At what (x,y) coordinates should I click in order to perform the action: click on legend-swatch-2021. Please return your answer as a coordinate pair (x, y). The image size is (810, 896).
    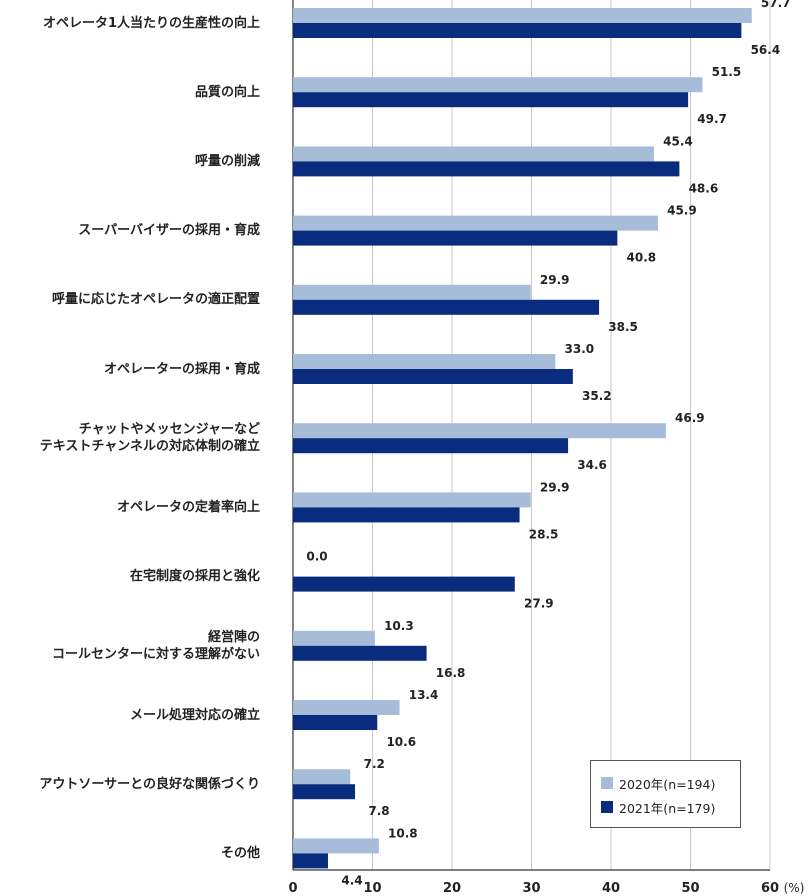
    Looking at the image, I should click on (607, 807).